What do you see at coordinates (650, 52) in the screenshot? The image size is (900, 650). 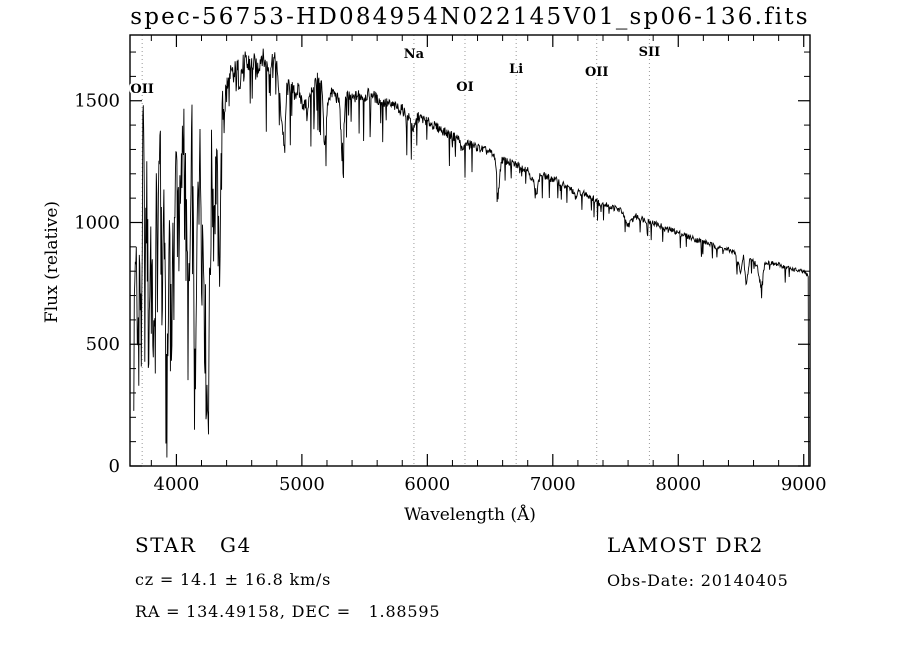 I see `spectral-line-label: SII` at bounding box center [650, 52].